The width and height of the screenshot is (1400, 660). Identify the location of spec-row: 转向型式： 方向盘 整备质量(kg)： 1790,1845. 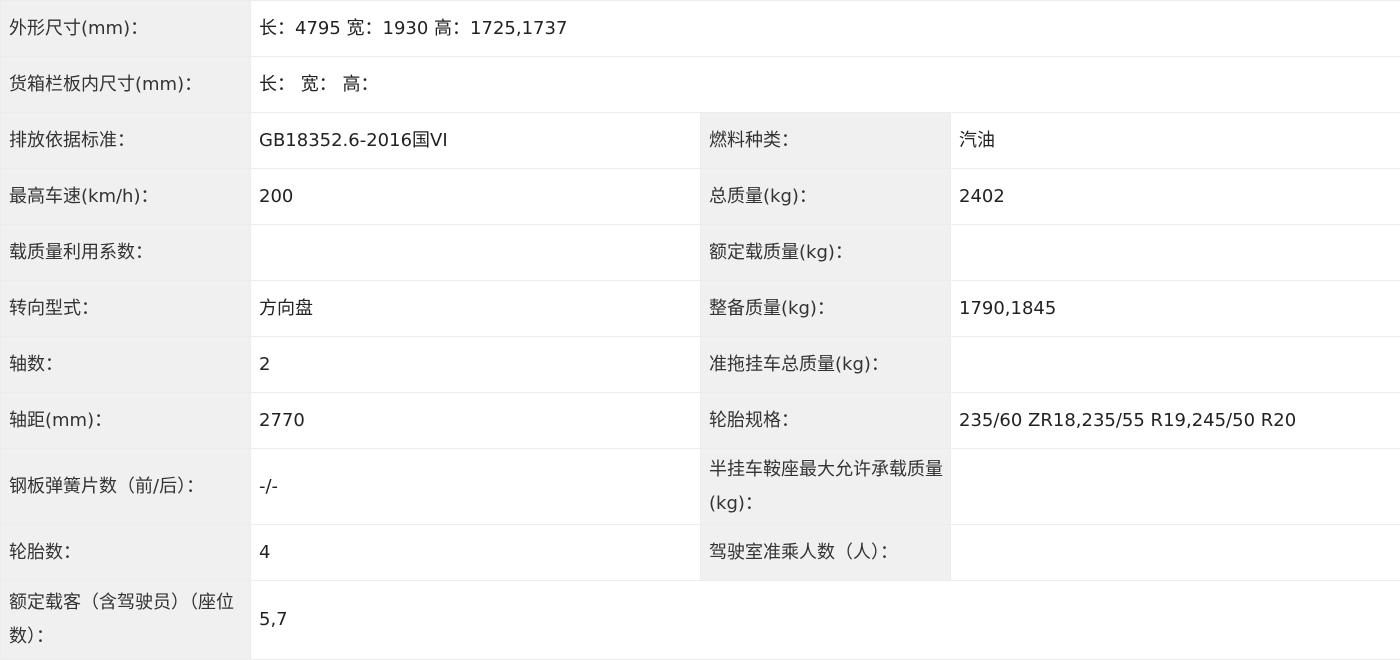
(700, 308).